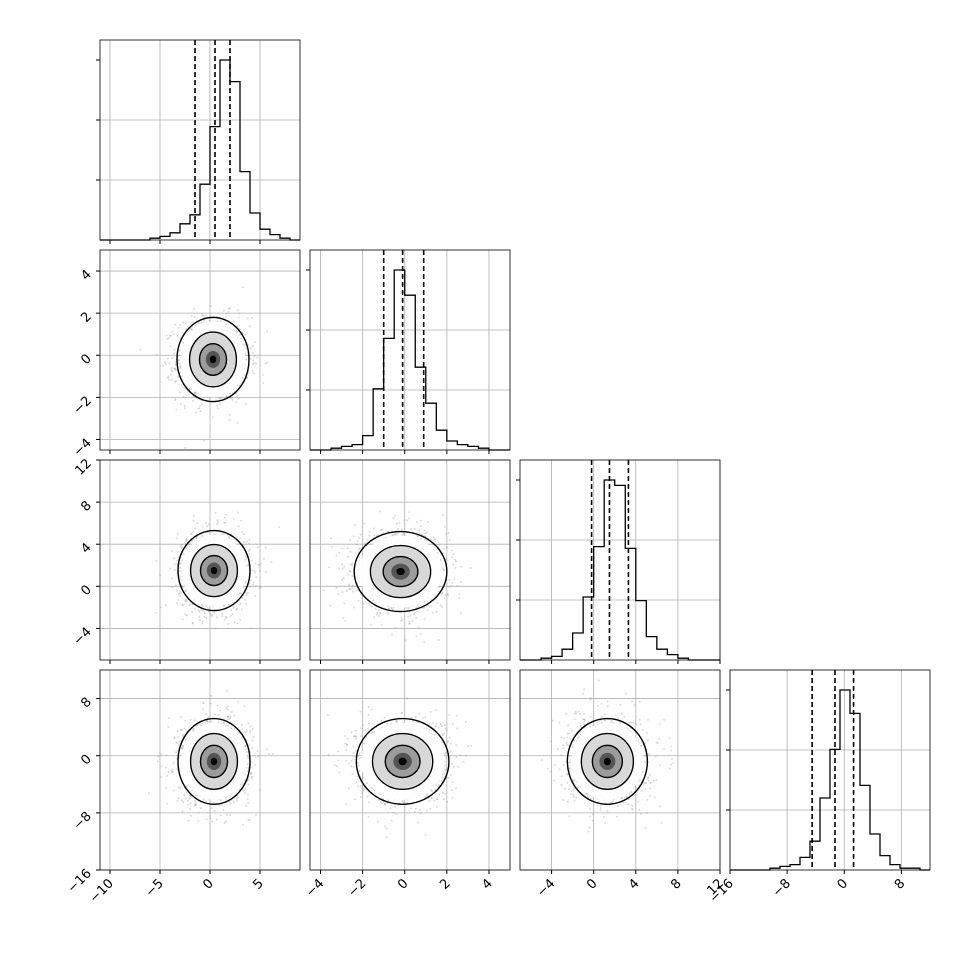 Image resolution: width=970 pixels, height=975 pixels. I want to click on density-panel-1-0: −4 −2 0 2 4, so click(185, 355).